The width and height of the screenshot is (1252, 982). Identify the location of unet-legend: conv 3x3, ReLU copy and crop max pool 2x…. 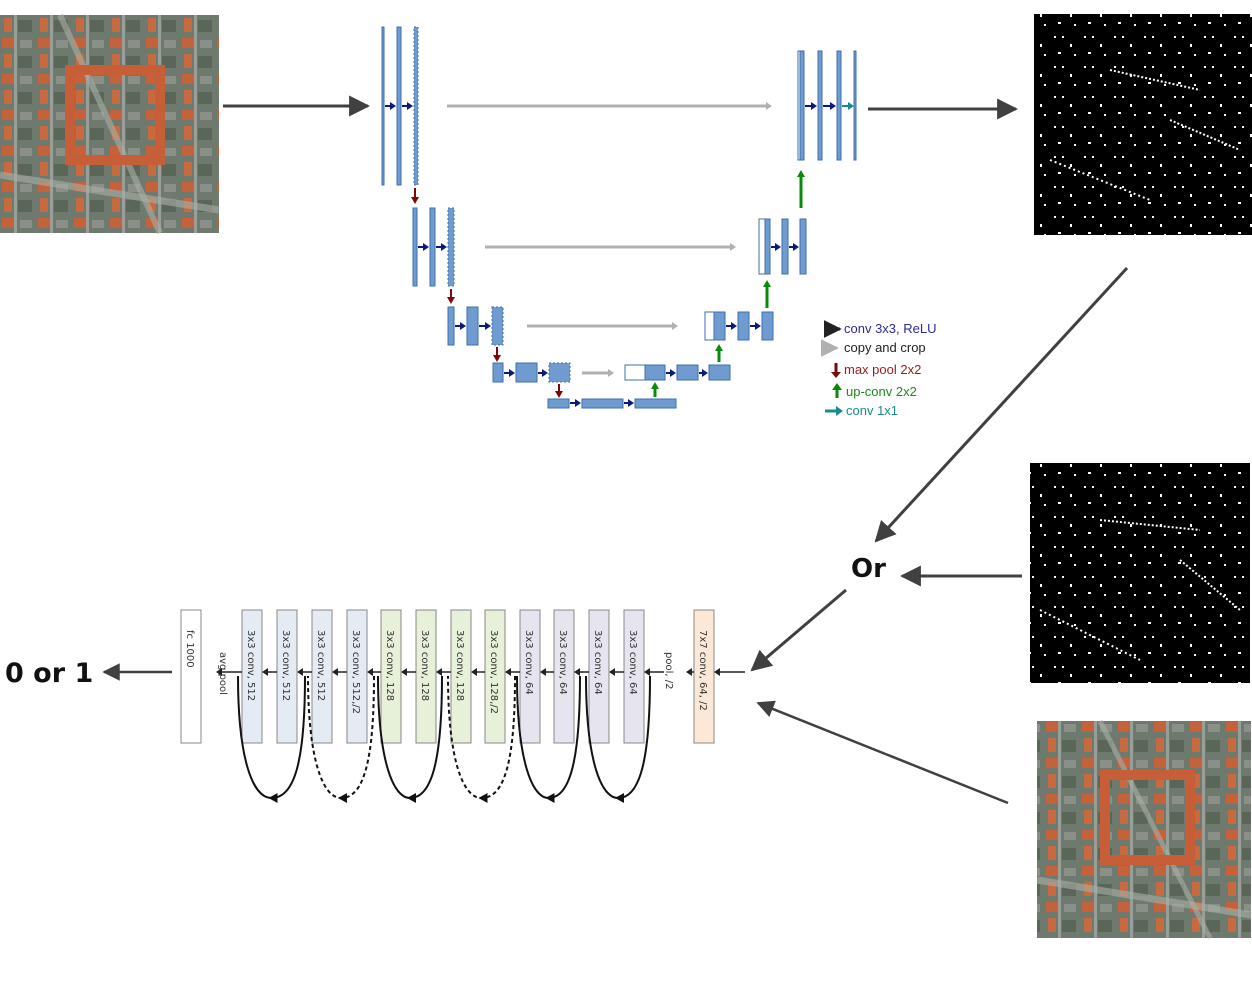
(878, 369).